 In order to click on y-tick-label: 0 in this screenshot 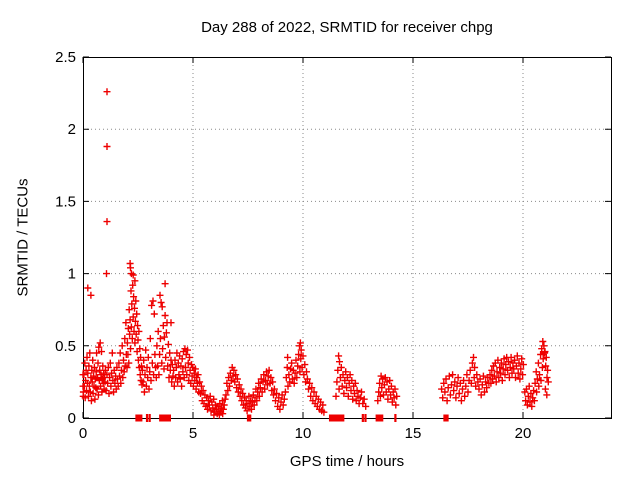, I will do `click(72, 418)`.